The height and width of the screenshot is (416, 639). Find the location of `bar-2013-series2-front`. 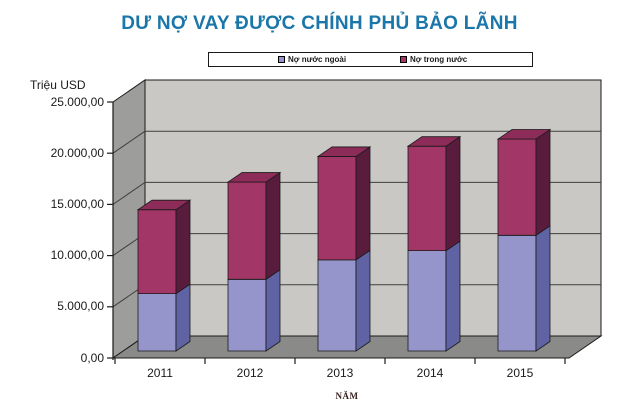

bar-2013-series2-front is located at coordinates (337, 208).